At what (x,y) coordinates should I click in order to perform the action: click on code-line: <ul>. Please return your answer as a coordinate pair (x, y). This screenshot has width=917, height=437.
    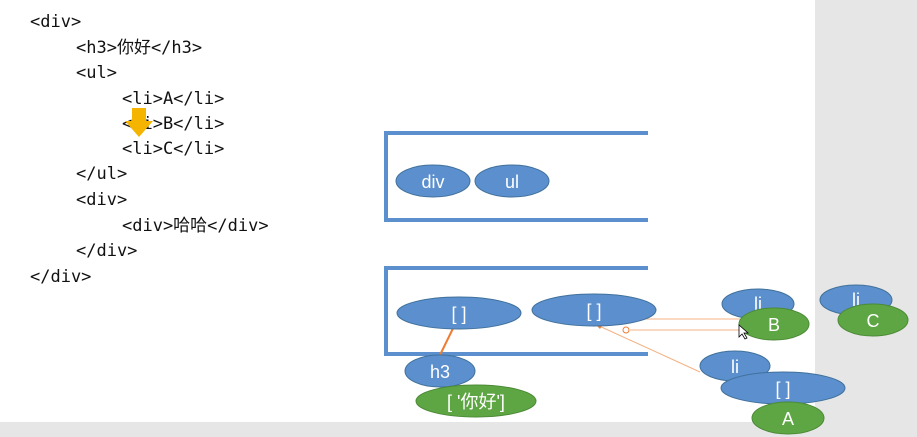
    Looking at the image, I should click on (96, 73).